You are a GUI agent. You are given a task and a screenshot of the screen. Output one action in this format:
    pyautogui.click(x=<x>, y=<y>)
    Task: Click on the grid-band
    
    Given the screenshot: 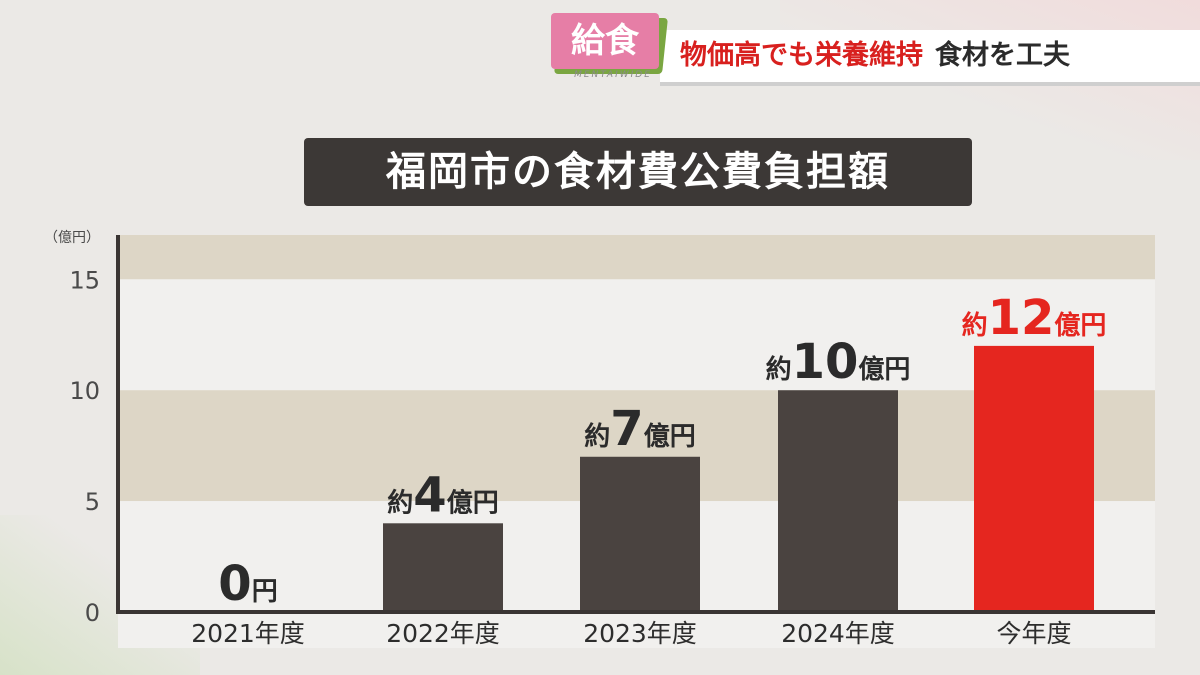 What is the action you would take?
    pyautogui.click(x=636, y=257)
    